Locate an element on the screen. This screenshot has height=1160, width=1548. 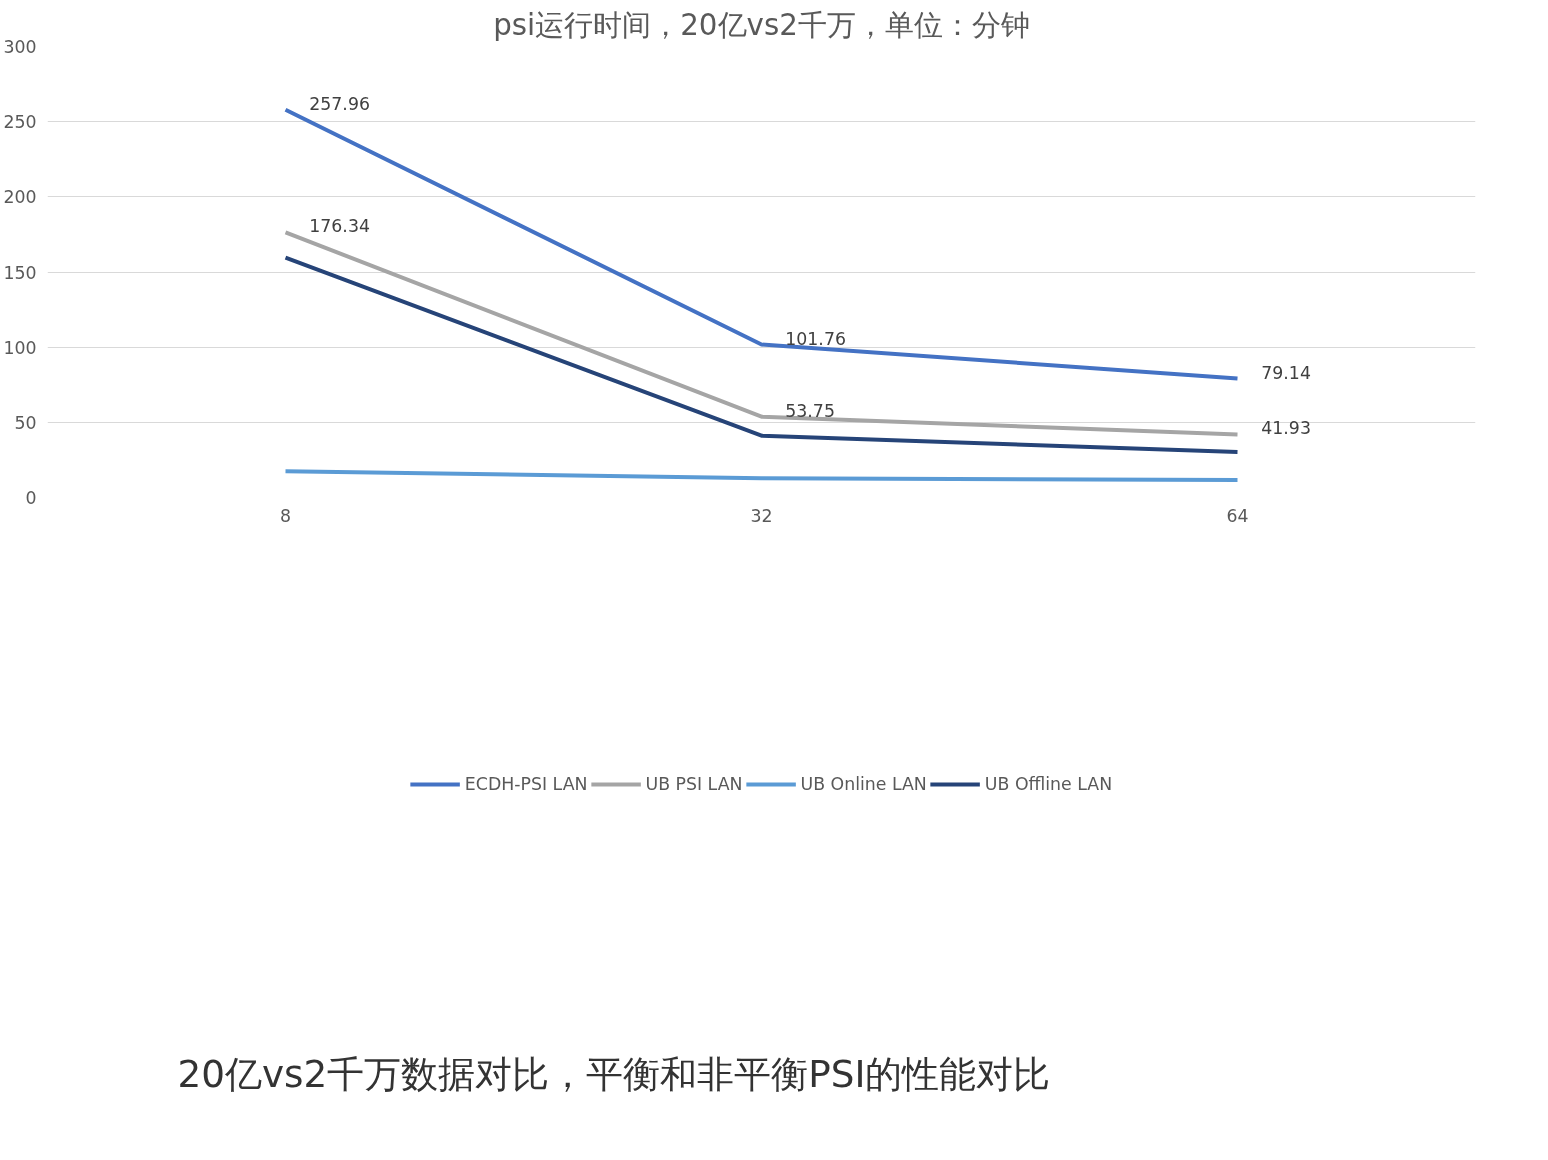
data-label: 101.76 is located at coordinates (815, 338).